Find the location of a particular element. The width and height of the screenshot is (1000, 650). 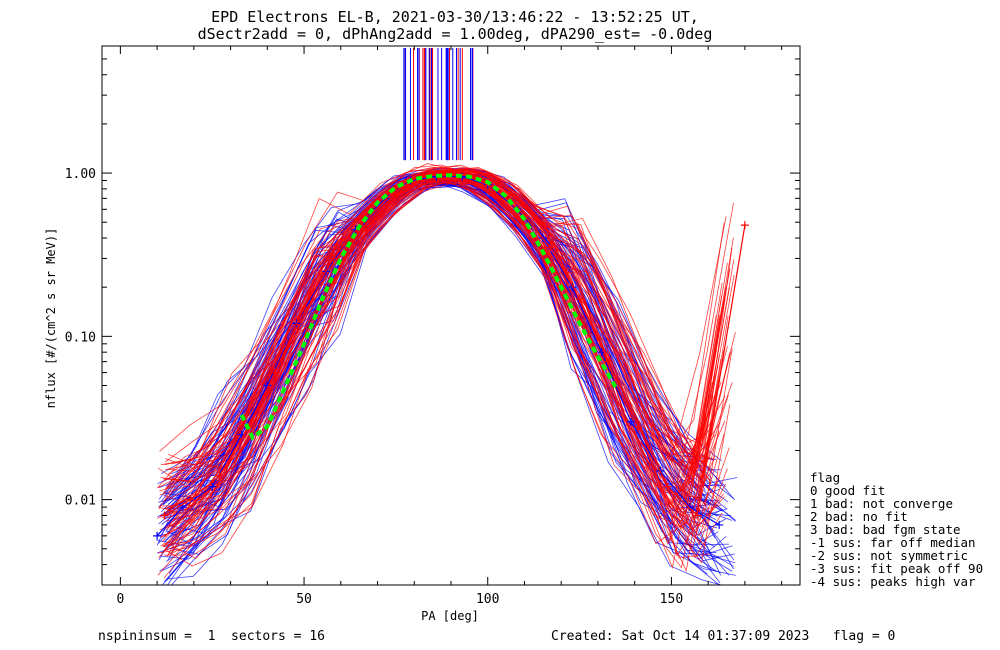

x-tick-label: 0 is located at coordinates (120, 599).